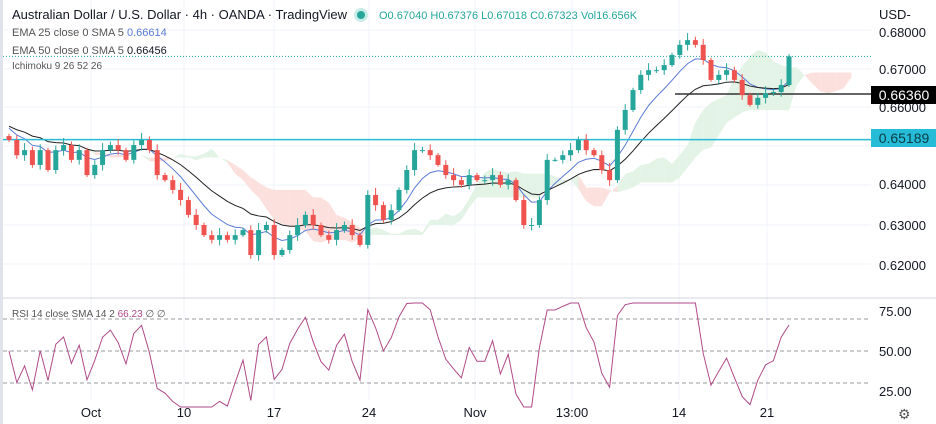 This screenshot has height=424, width=936. What do you see at coordinates (361, 15) in the screenshot?
I see `market-status-icon` at bounding box center [361, 15].